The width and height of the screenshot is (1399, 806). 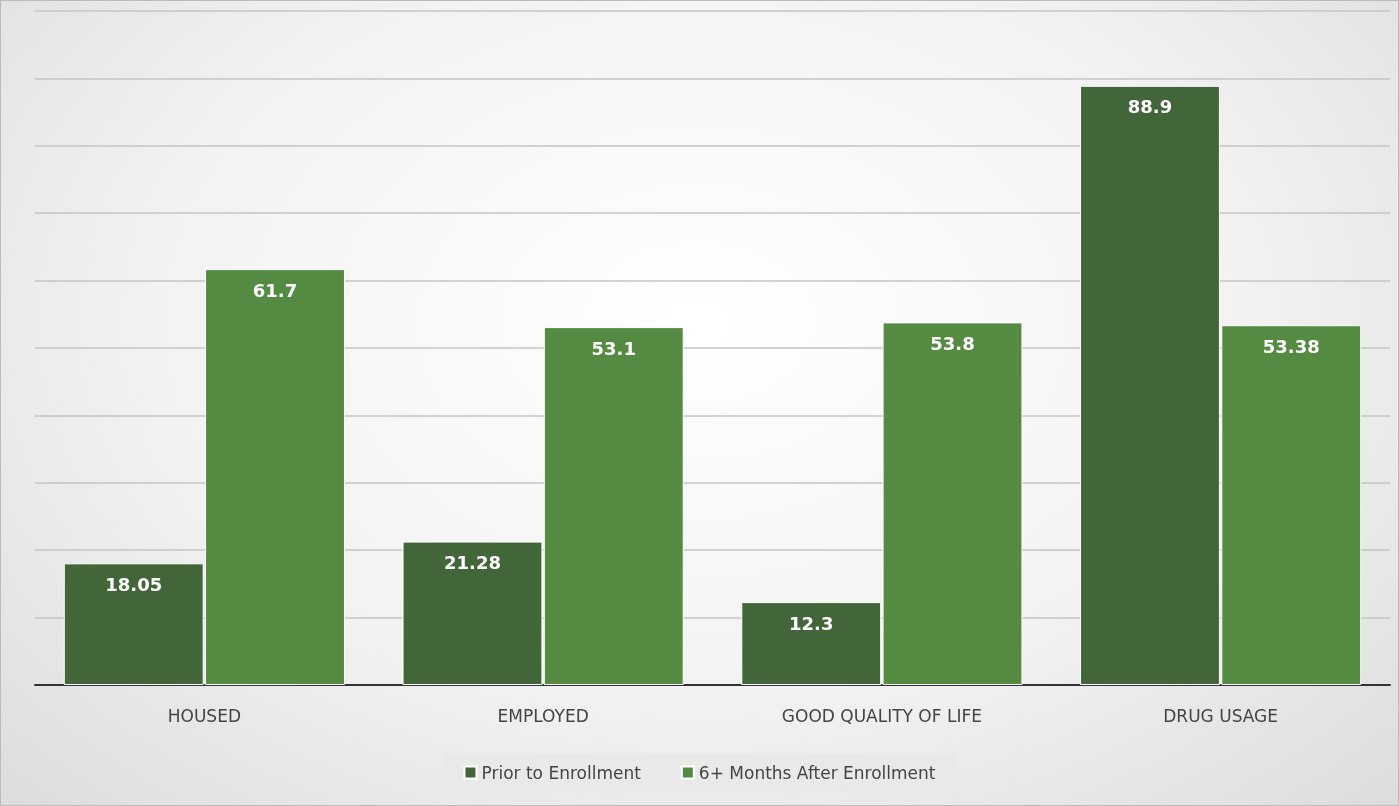 I want to click on data-label: 53.1, so click(x=613, y=348).